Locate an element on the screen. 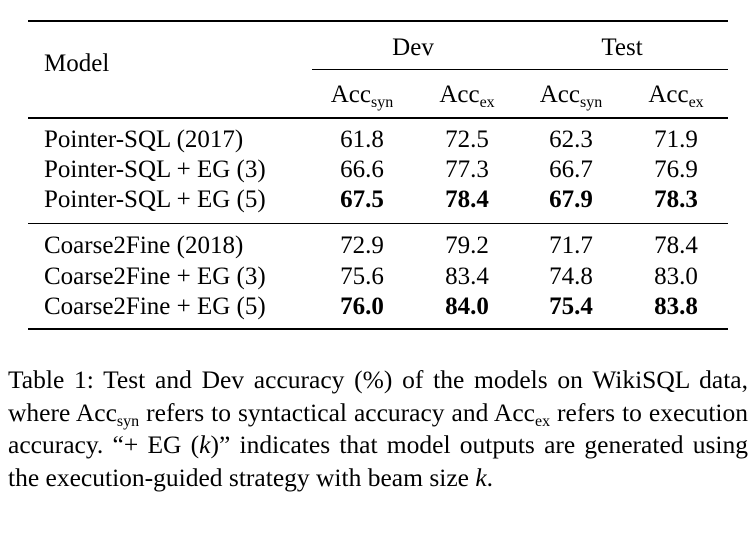 The height and width of the screenshot is (550, 756). cell-test-syn: 67.9 is located at coordinates (571, 199).